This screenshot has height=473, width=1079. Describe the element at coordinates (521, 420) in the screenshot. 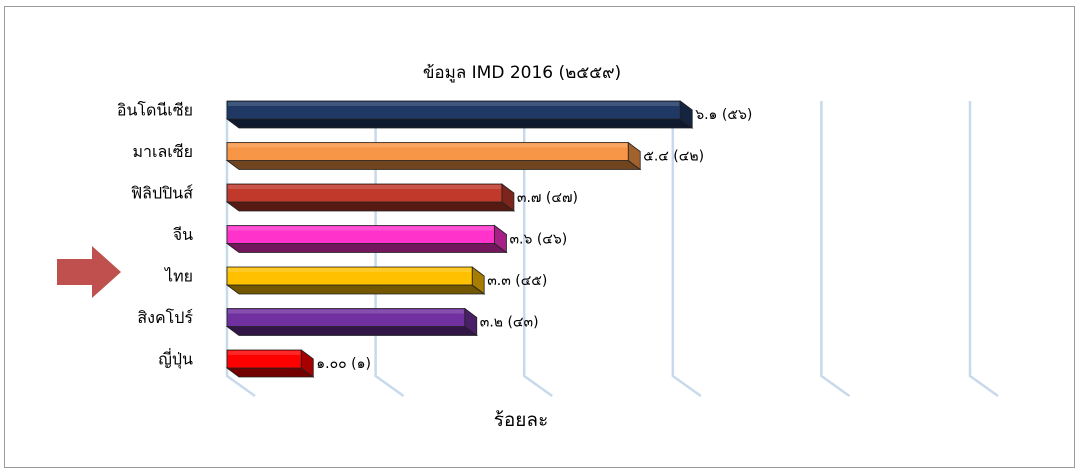

I see `x-axis-title: ร้อยละ` at that location.